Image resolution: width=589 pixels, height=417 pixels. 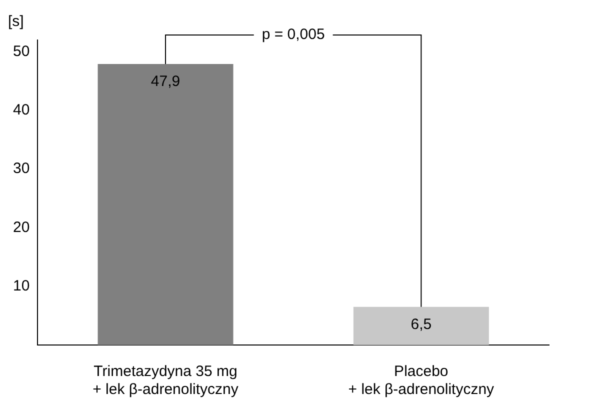 What do you see at coordinates (293, 35) in the screenshot?
I see `annotation: p = 0,005` at bounding box center [293, 35].